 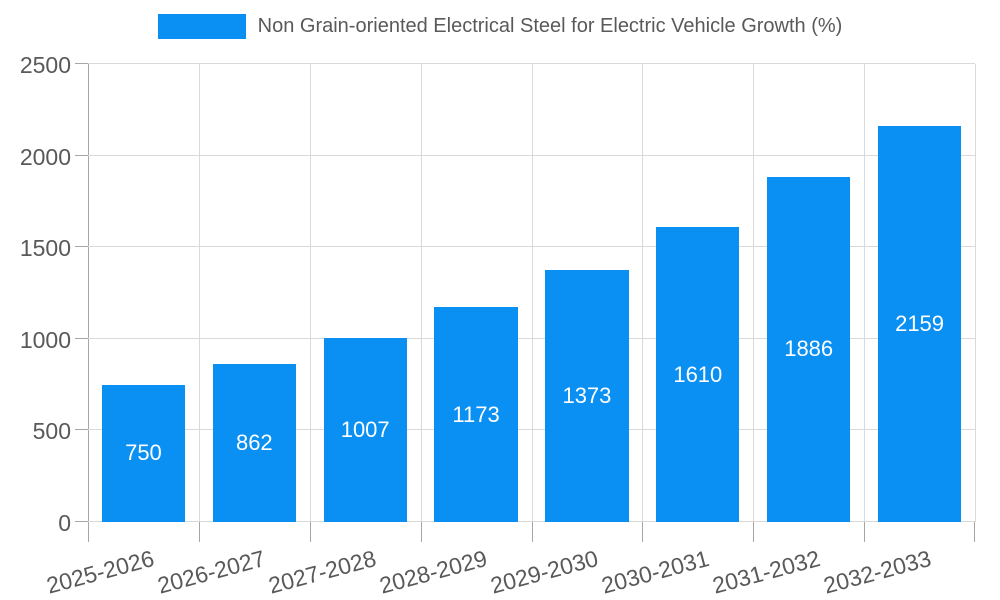 I want to click on bar-2031-2032: 1886, so click(x=809, y=349).